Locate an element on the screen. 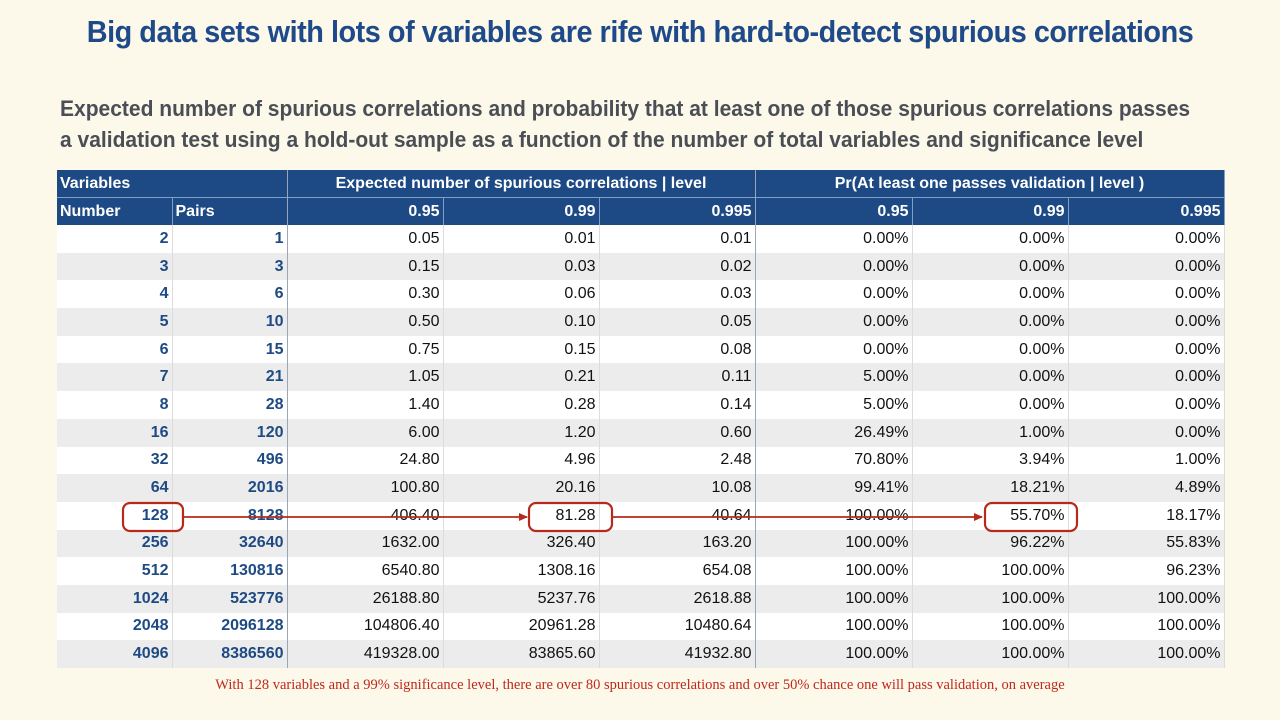 Image resolution: width=1280 pixels, height=720 pixels. cell-expected-095: 6540.80 is located at coordinates (365, 571).